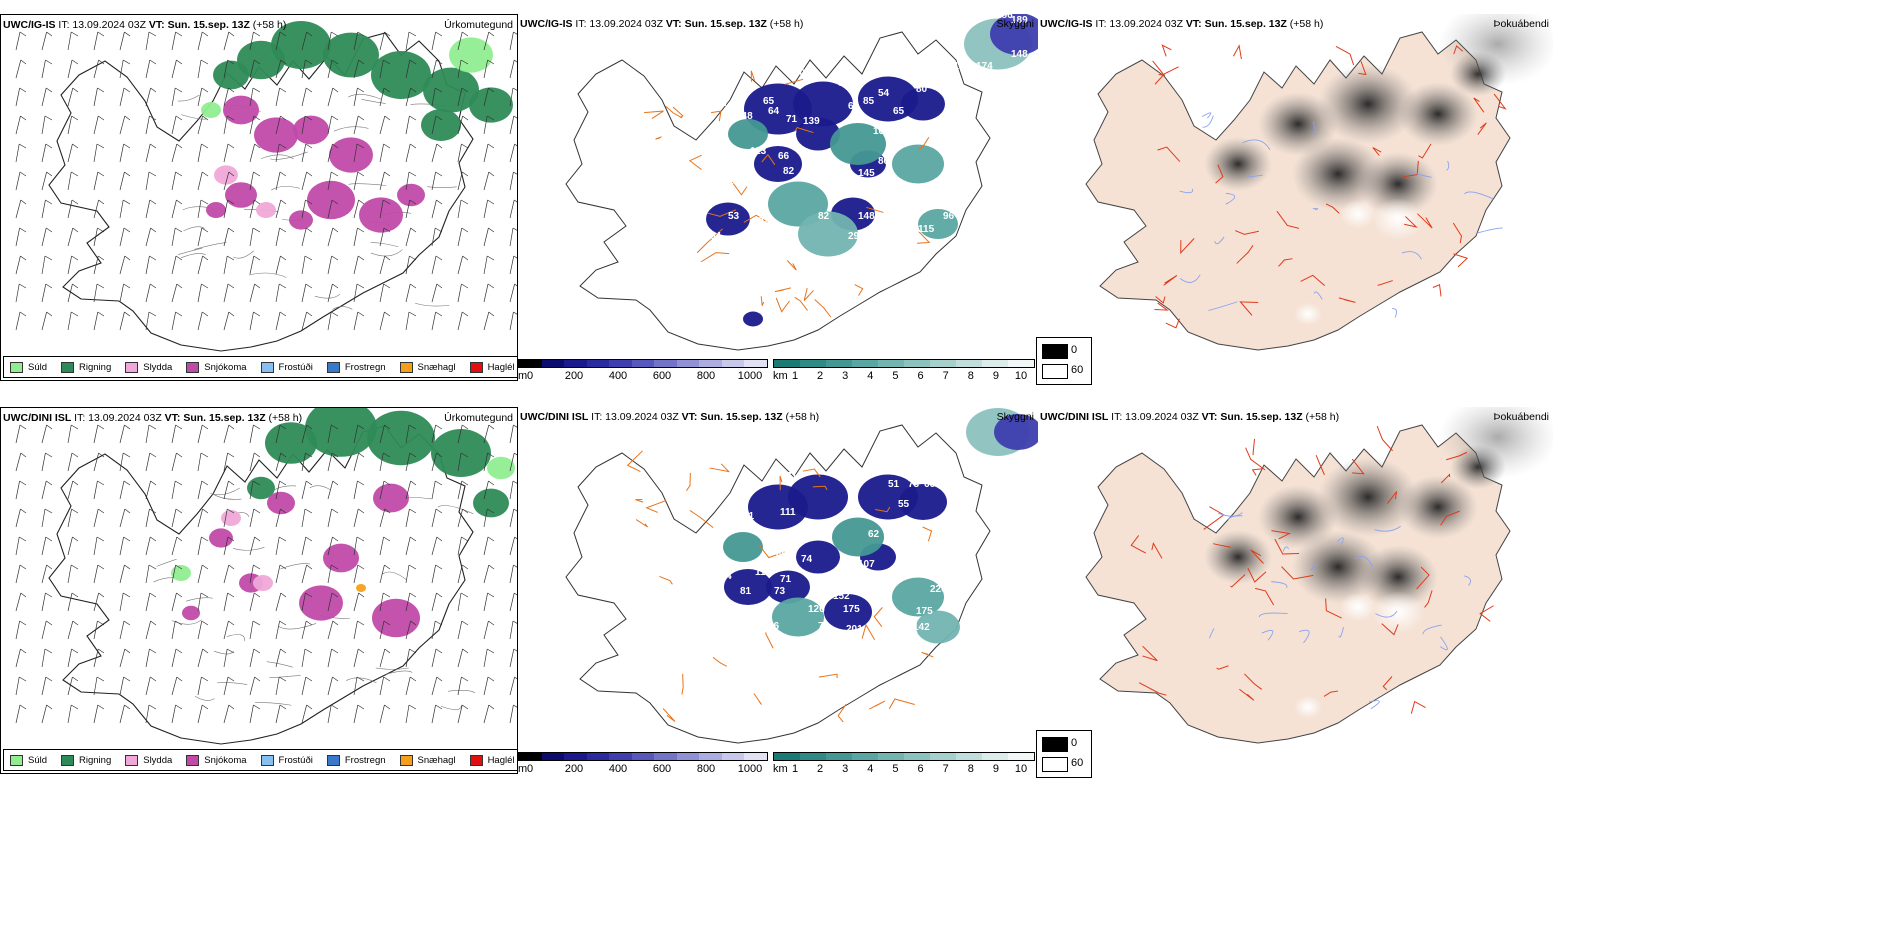  I want to click on visibility-value-label: 61, so click(954, 66).